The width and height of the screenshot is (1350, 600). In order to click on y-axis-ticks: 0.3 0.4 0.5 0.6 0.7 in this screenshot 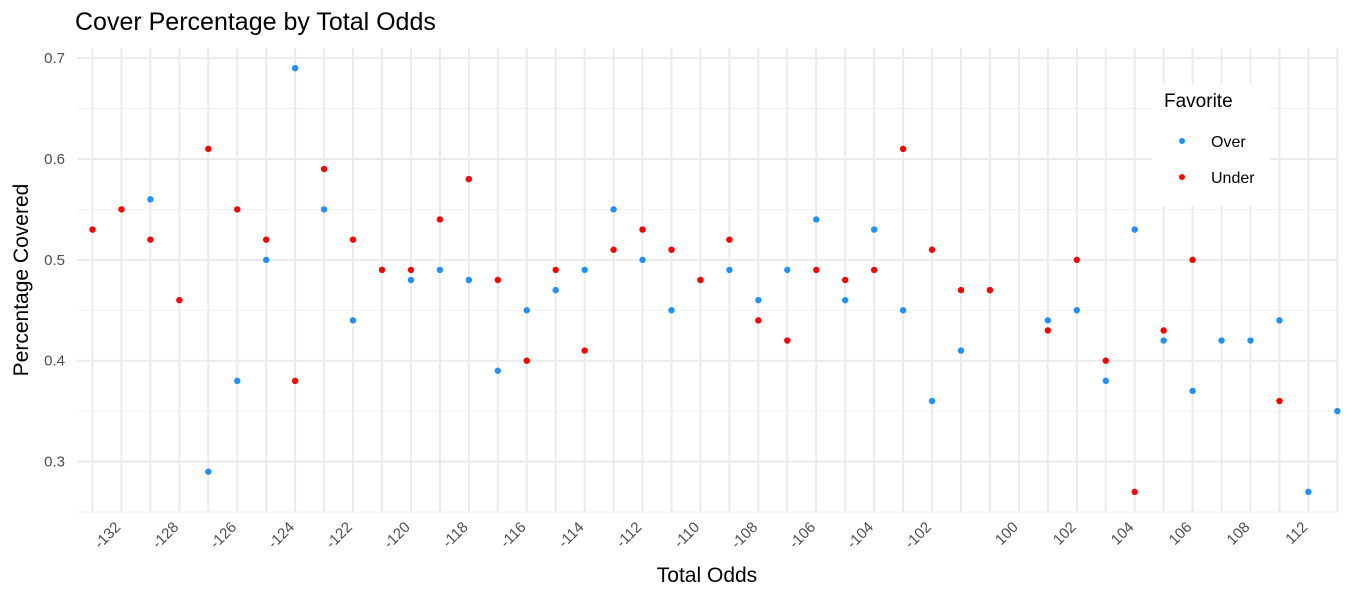, I will do `click(54, 260)`.